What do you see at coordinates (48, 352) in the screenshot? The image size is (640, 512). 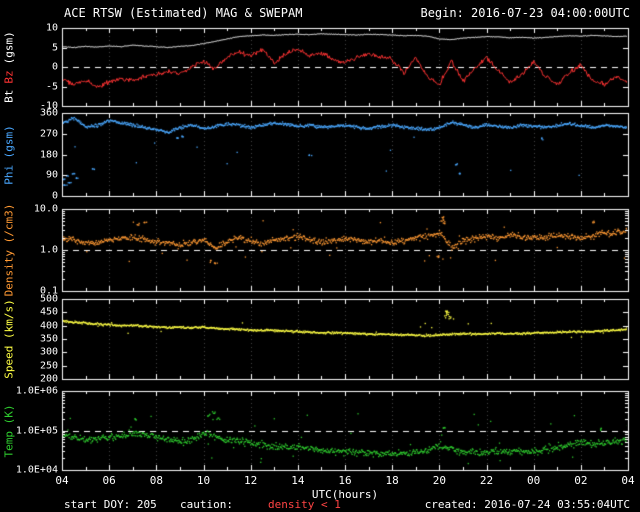 I see `y-tick-label: 300` at bounding box center [48, 352].